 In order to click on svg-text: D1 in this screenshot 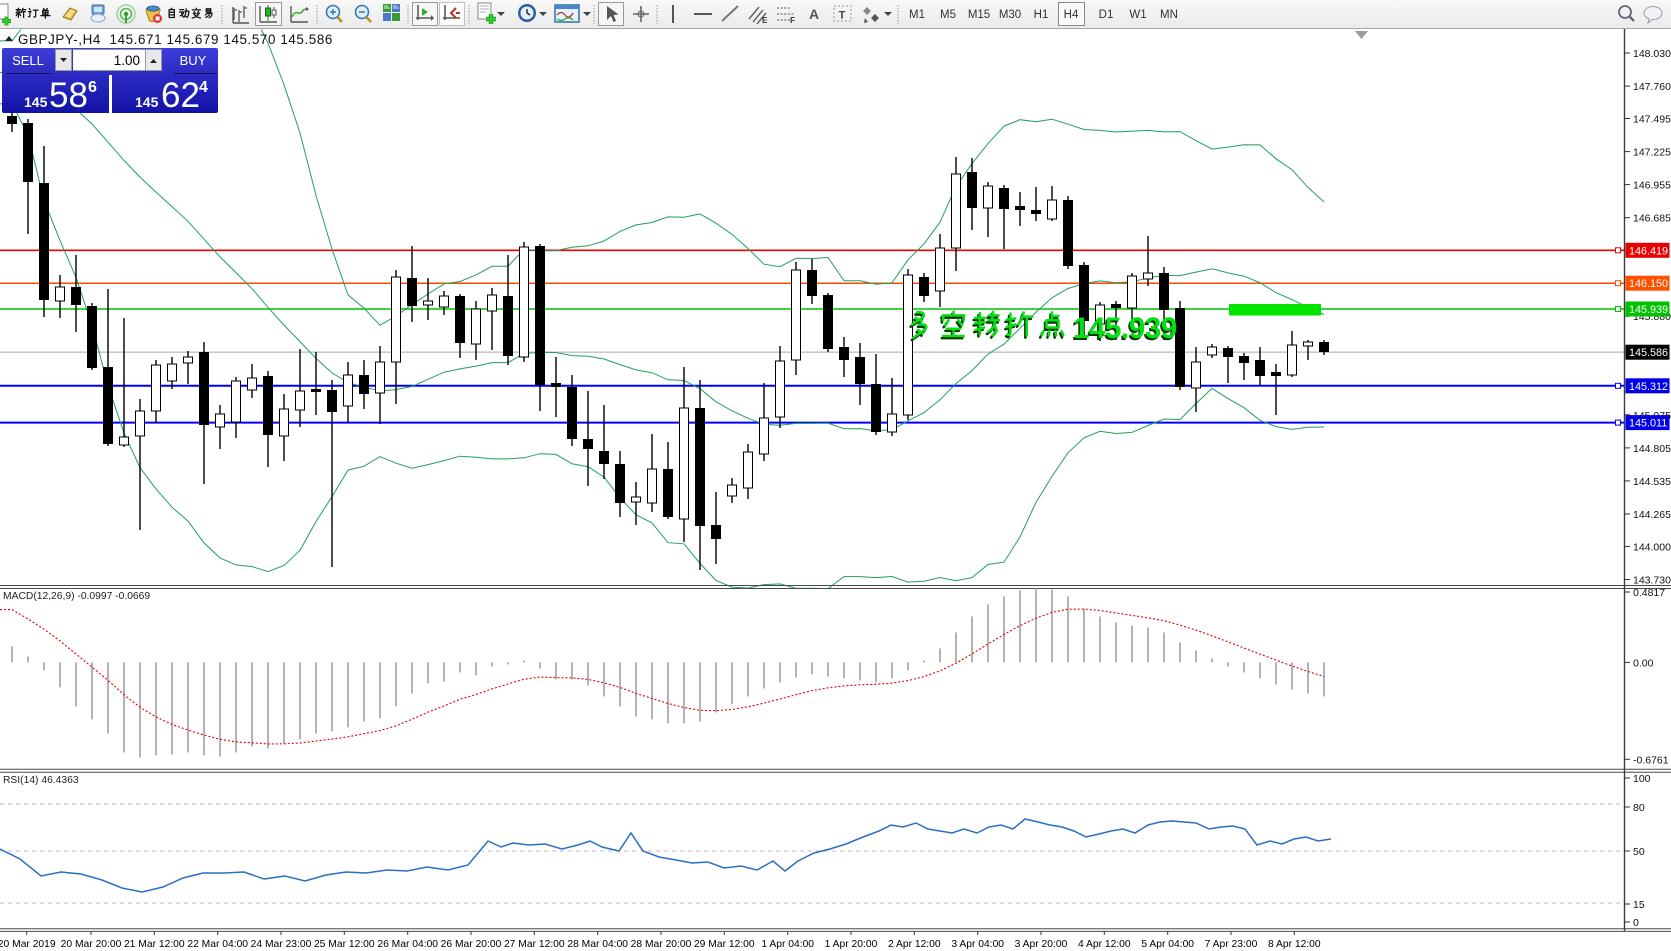, I will do `click(1106, 15)`.